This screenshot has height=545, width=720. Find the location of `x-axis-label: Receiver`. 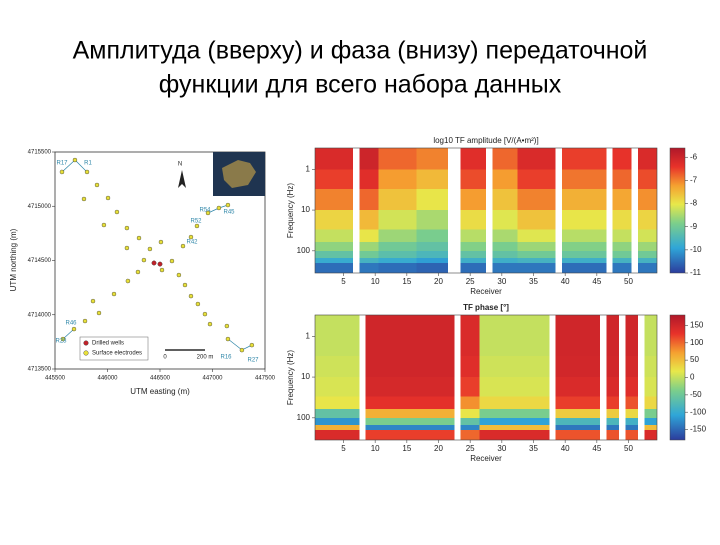

x-axis-label: Receiver is located at coordinates (486, 458).